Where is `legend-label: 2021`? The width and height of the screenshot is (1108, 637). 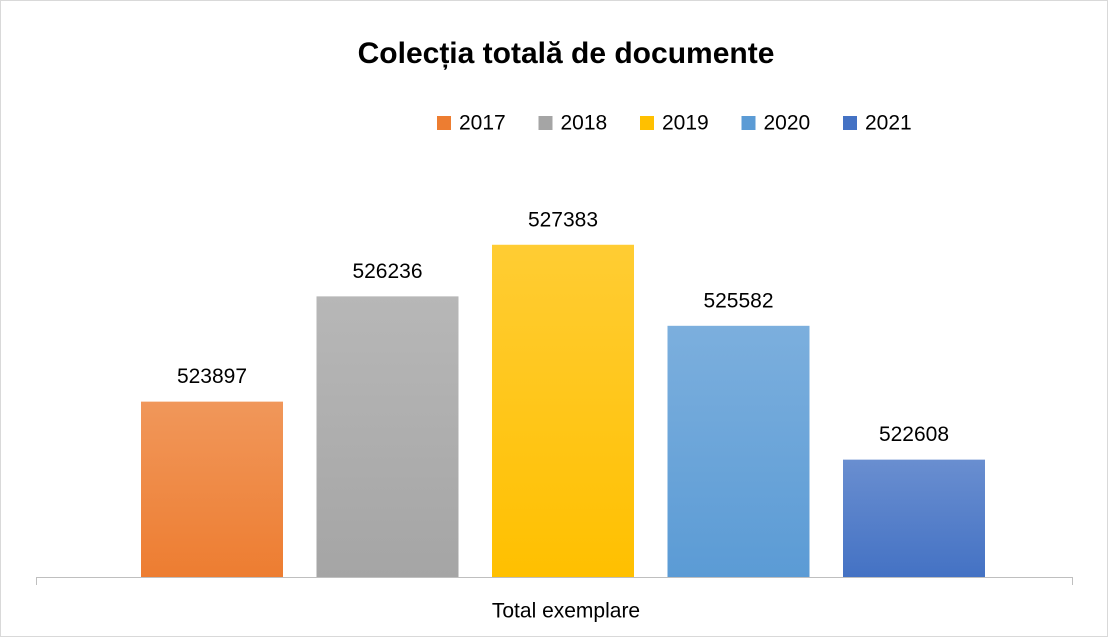
legend-label: 2021 is located at coordinates (888, 123).